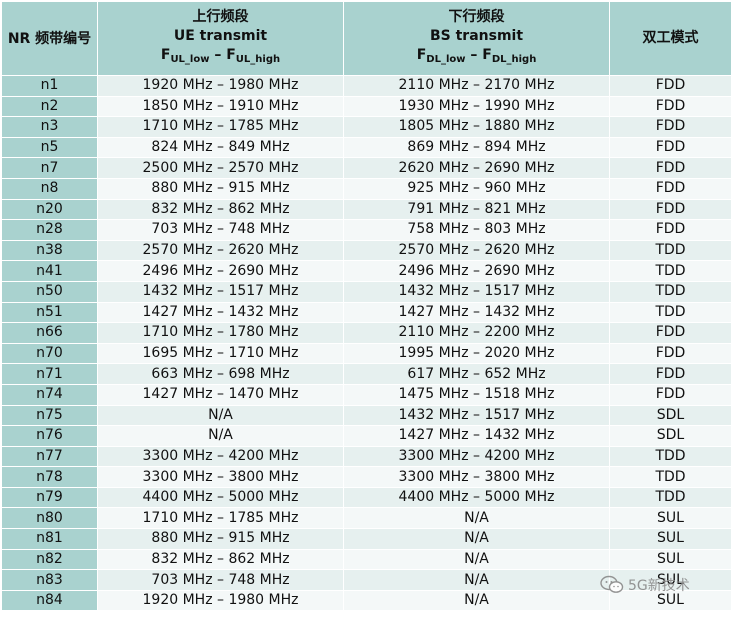 The image size is (732, 618). Describe the element at coordinates (476, 209) in the screenshot. I see `downlink-cell: 791 MHz – 821 MHz` at that location.